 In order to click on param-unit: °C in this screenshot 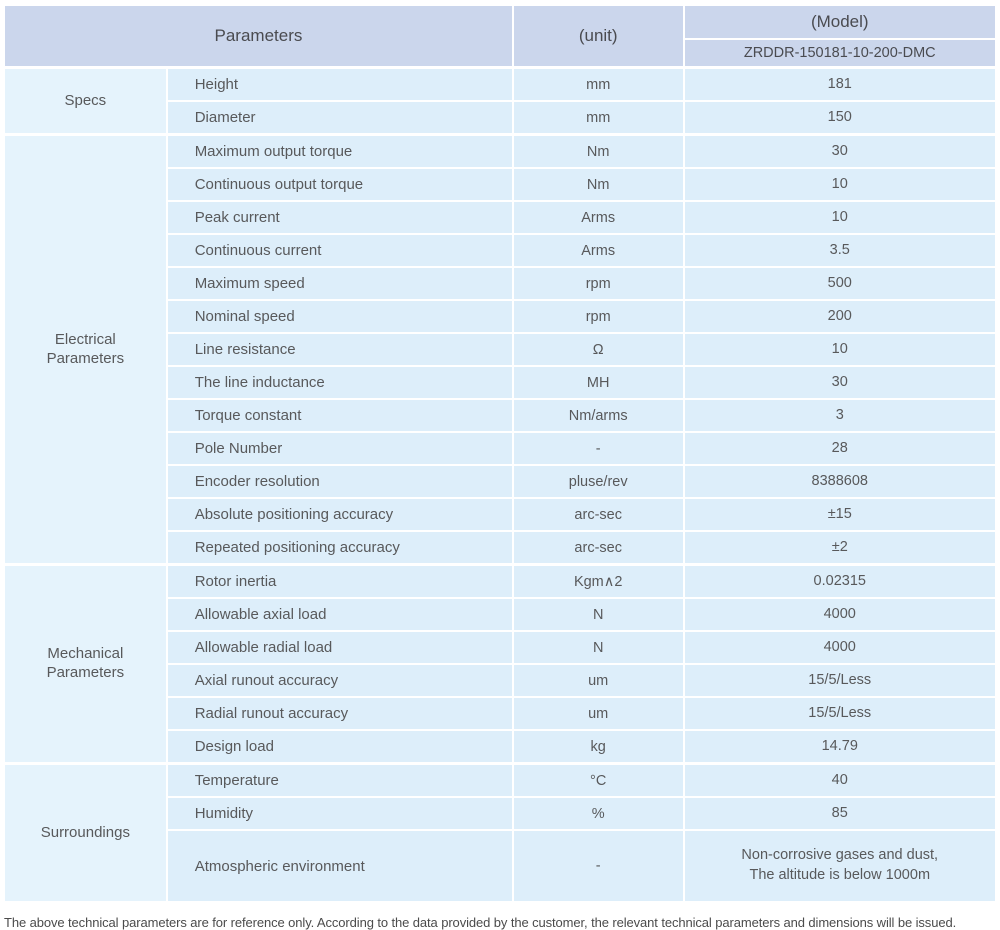, I will do `click(598, 780)`.